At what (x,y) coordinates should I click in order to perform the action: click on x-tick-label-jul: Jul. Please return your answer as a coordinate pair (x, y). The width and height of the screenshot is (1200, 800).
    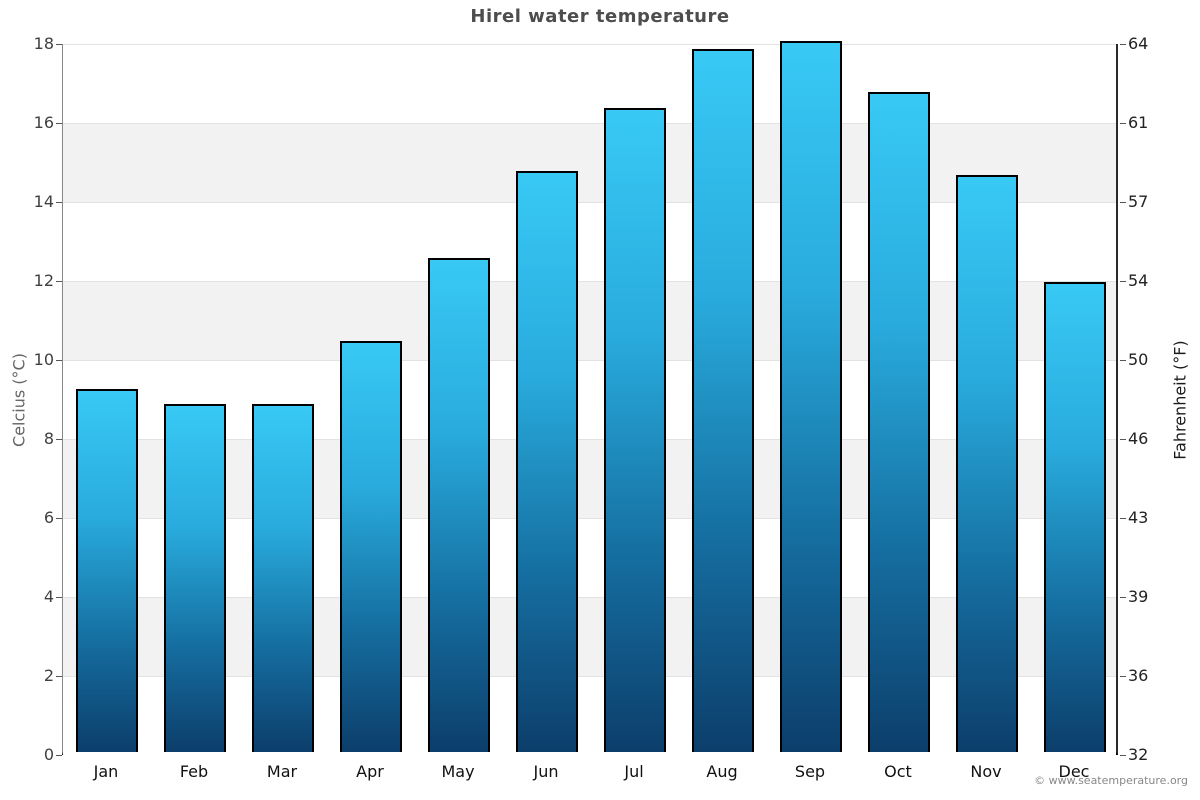
    Looking at the image, I should click on (634, 771).